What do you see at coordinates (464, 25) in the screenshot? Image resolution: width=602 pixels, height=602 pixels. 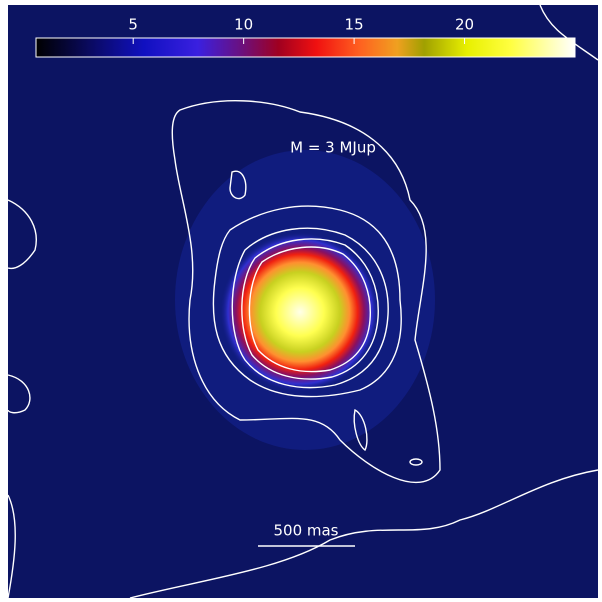 I see `colorbar-tick-label: 20` at bounding box center [464, 25].